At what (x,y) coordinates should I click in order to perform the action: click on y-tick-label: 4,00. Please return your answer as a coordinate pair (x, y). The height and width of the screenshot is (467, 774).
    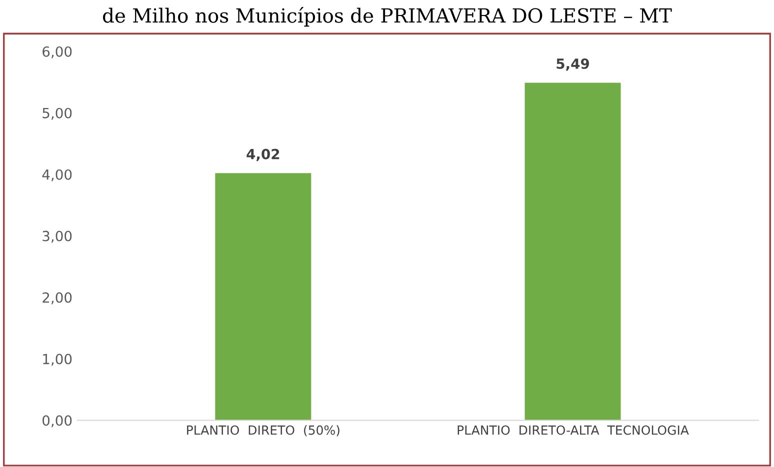
    Looking at the image, I should click on (57, 175).